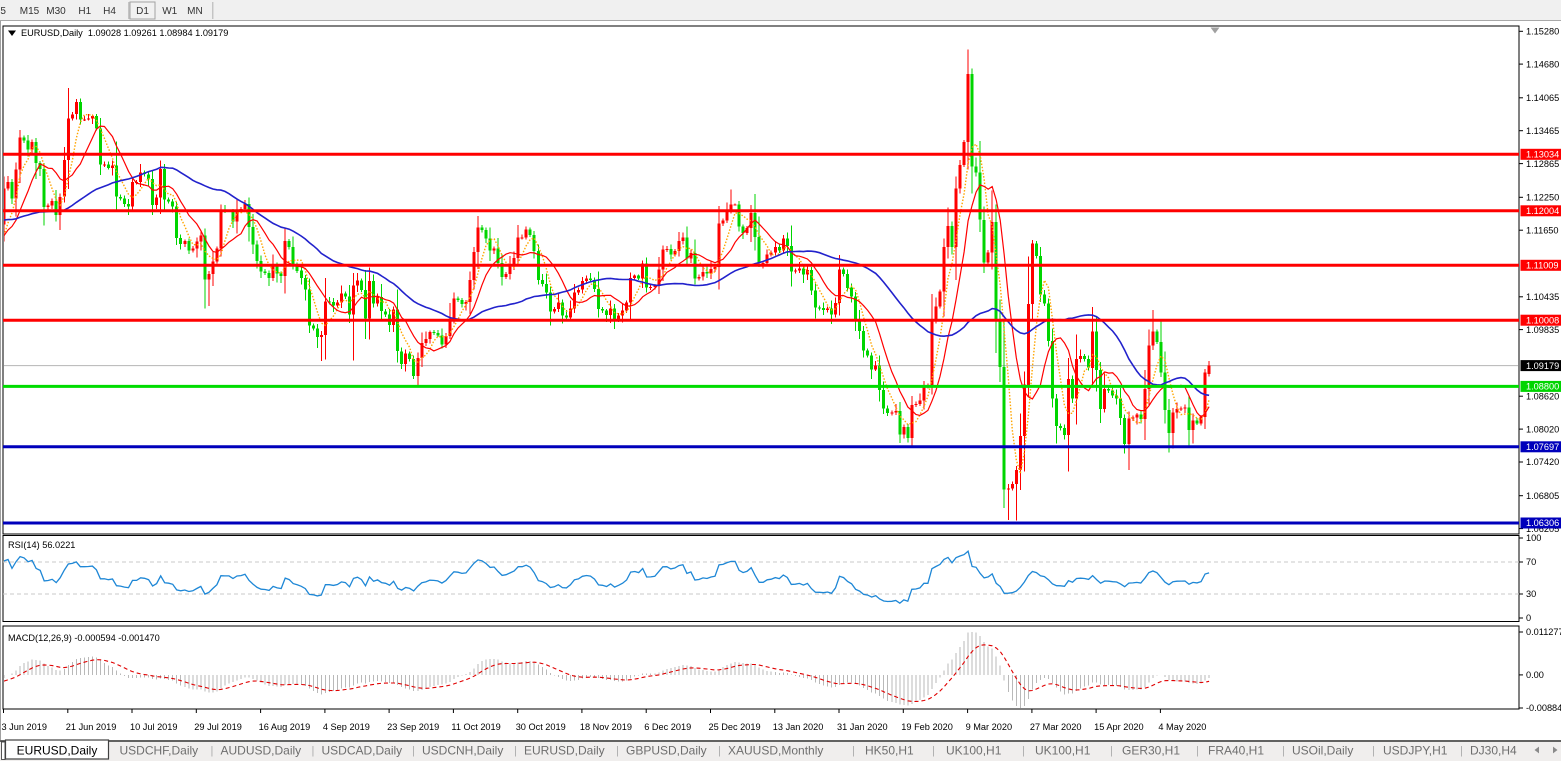 The image size is (1561, 761). I want to click on svg-text: 1.10435, so click(1542, 297).